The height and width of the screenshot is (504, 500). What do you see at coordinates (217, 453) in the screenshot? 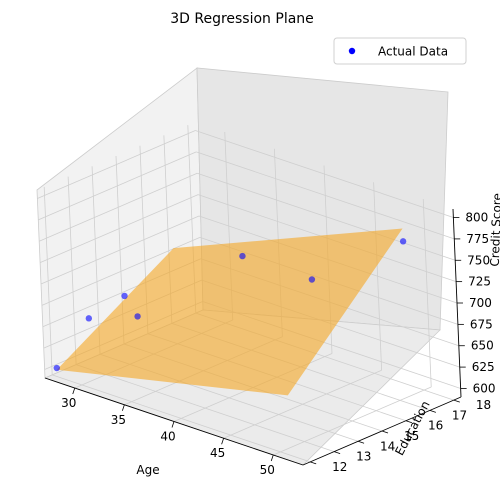
I see `x-tick-label: 45` at bounding box center [217, 453].